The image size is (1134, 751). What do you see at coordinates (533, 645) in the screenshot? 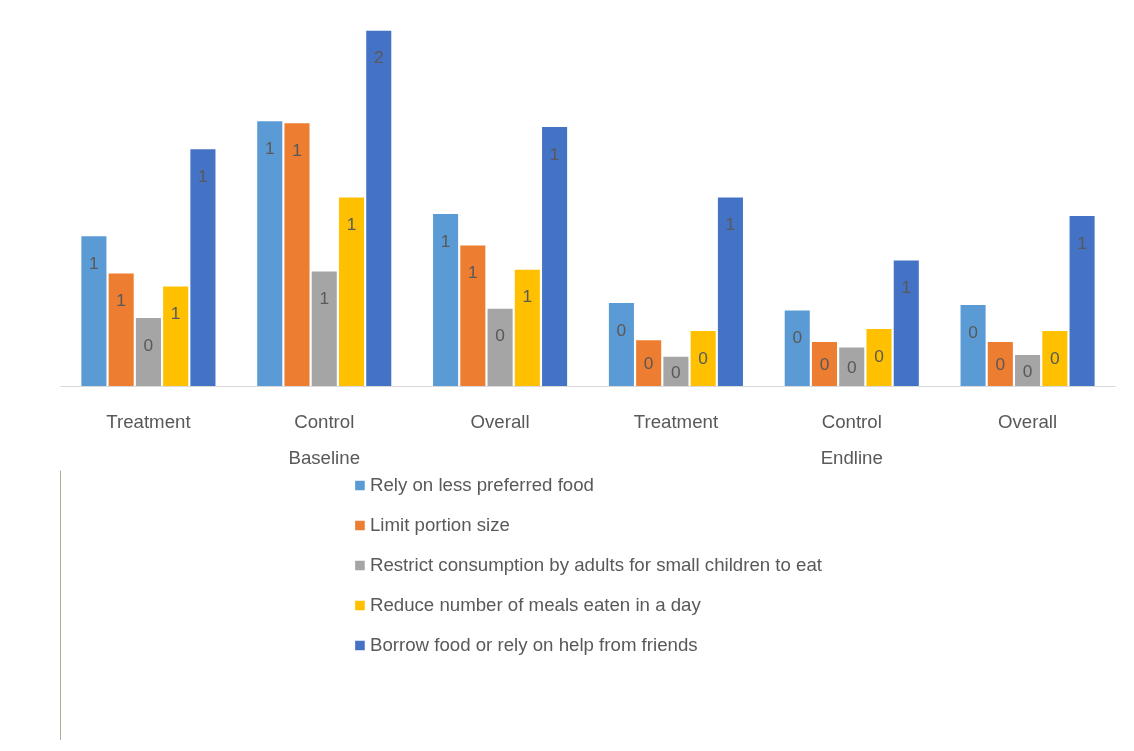
I see `legend-label: Borrow food or rely on help from friends` at bounding box center [533, 645].